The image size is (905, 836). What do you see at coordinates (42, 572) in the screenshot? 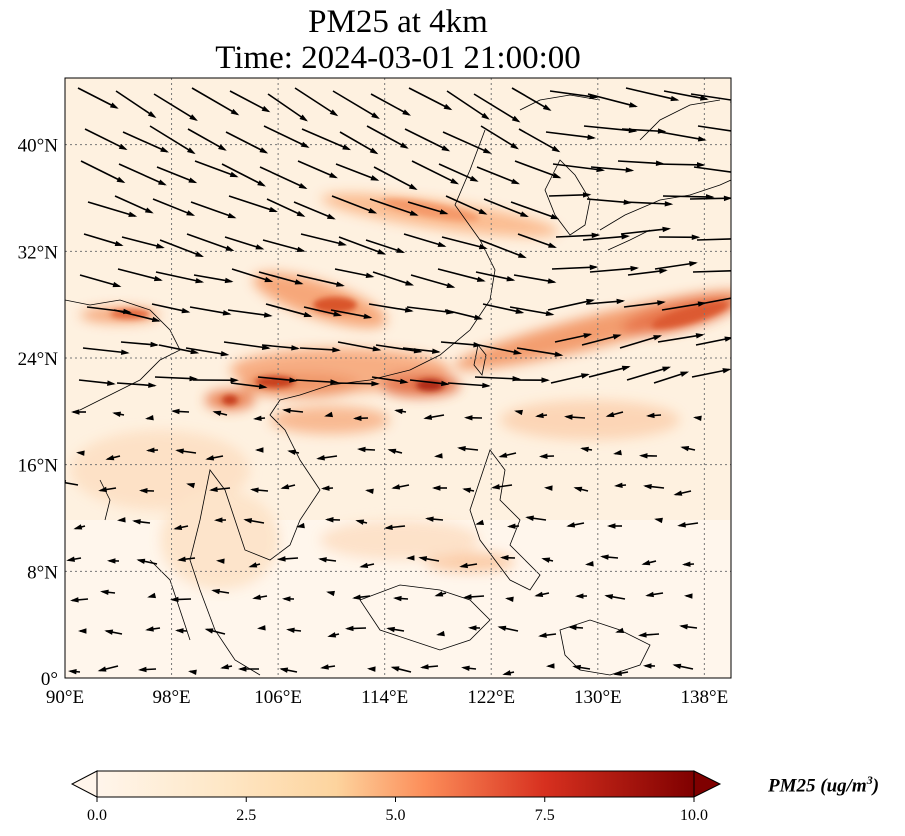
I see `lat-tick-label: 8°N` at bounding box center [42, 572].